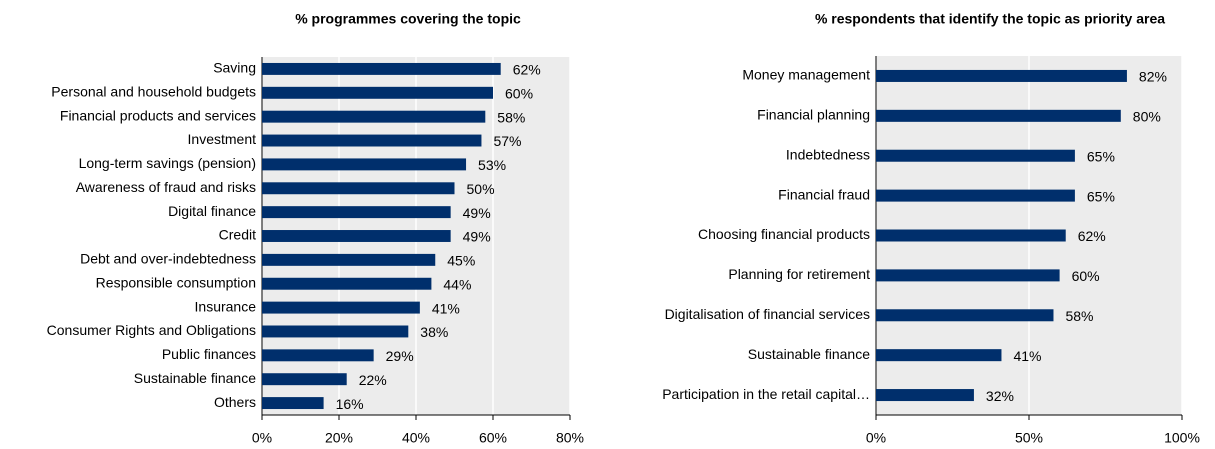 The width and height of the screenshot is (1215, 449). What do you see at coordinates (493, 438) in the screenshot?
I see `x-tick-label: 60%` at bounding box center [493, 438].